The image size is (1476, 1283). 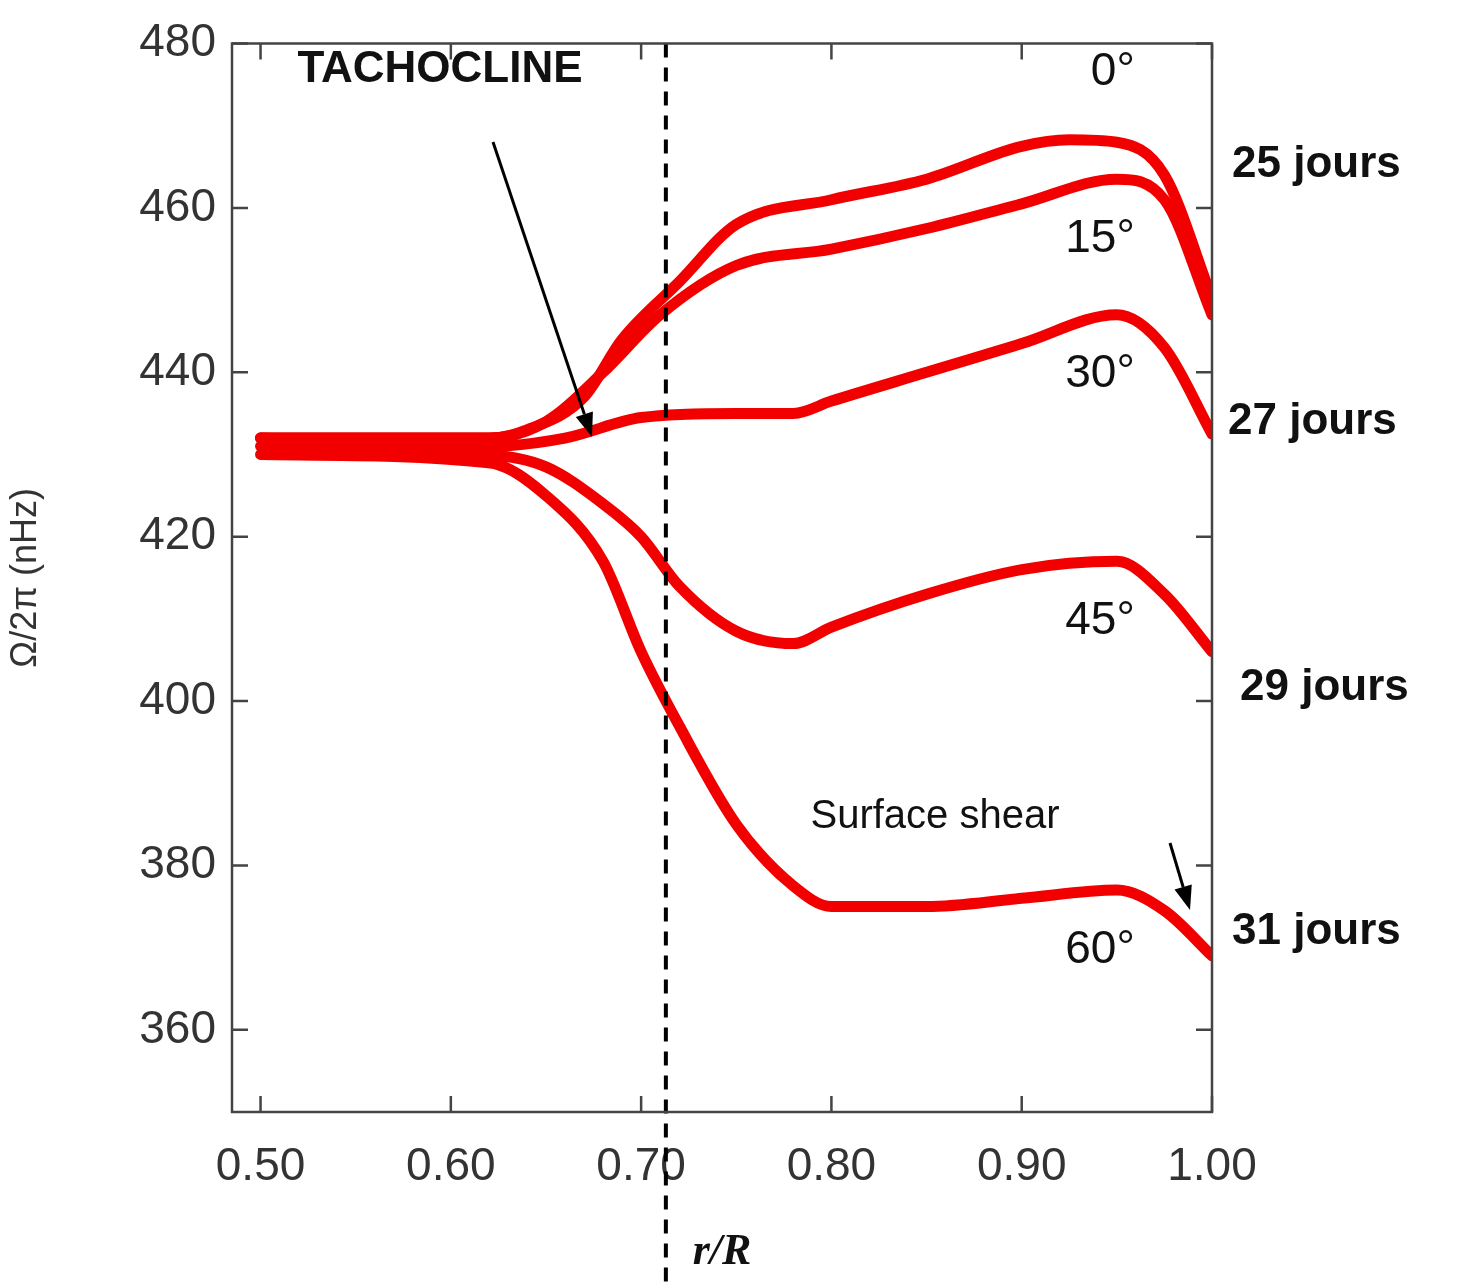 I want to click on y-tick-label: 460, so click(x=177, y=204).